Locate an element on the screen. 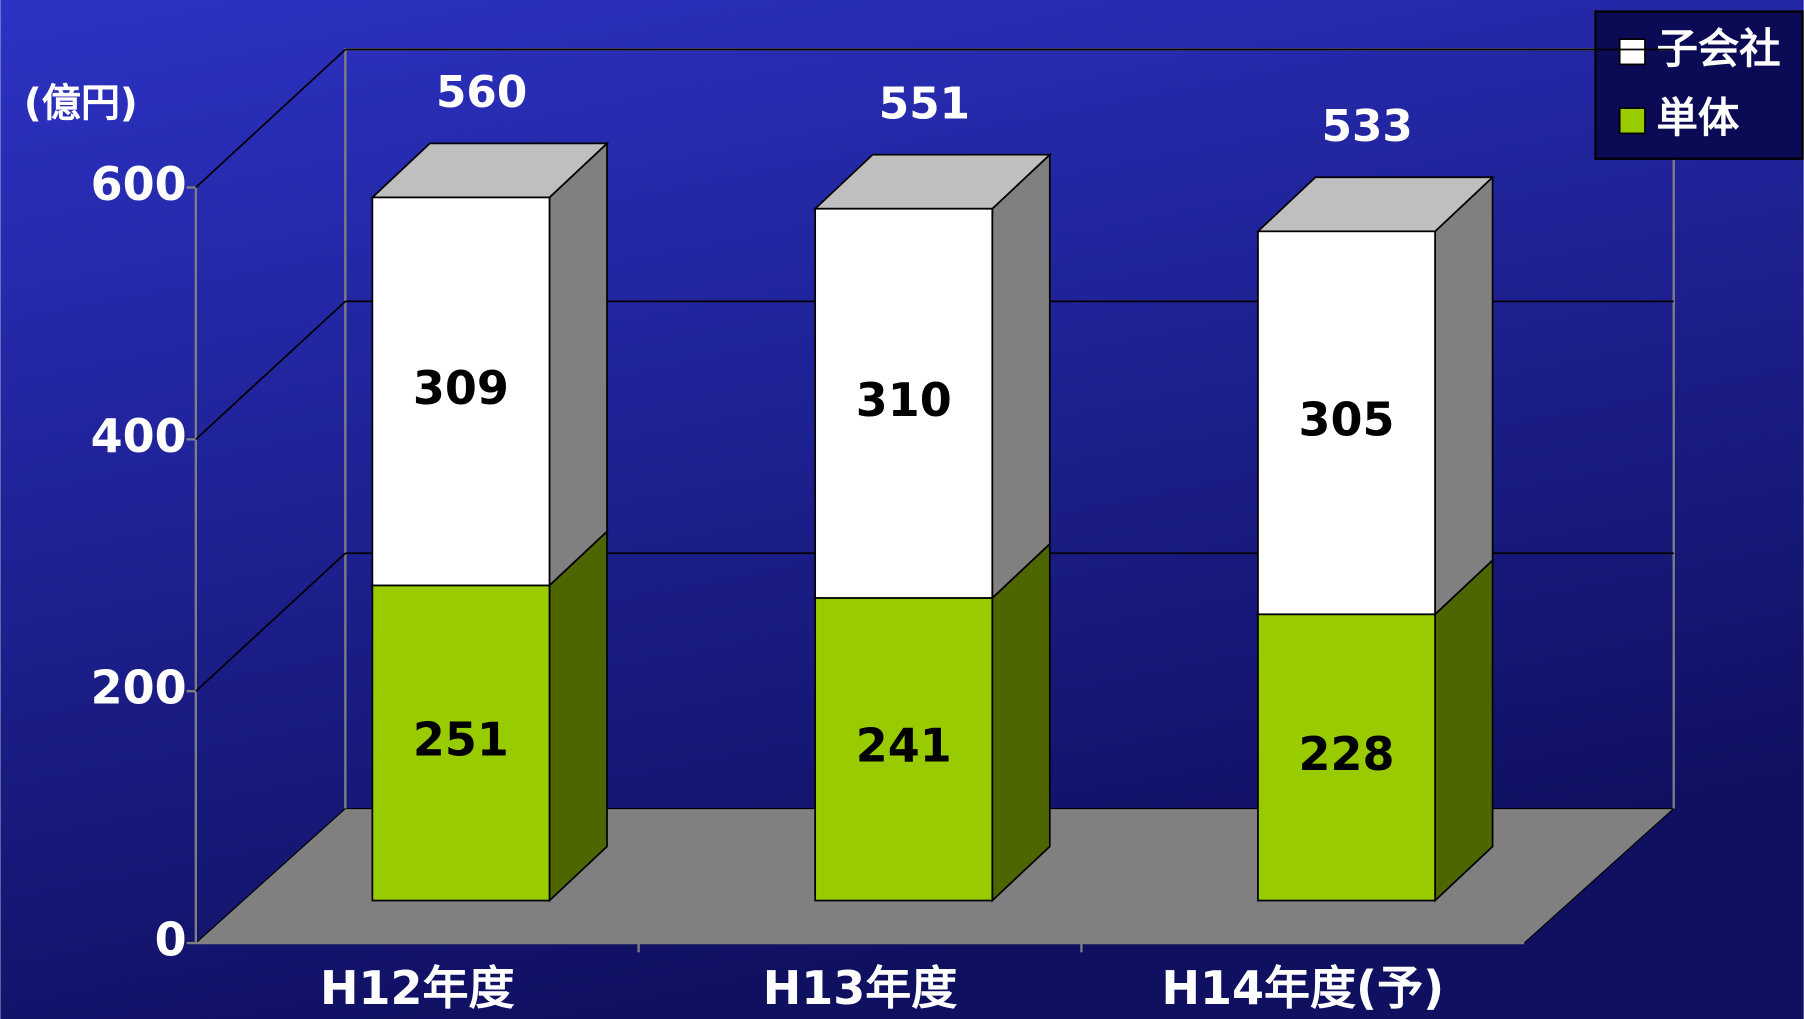 This screenshot has height=1019, width=1804. legend-label: 単体 is located at coordinates (1697, 118).